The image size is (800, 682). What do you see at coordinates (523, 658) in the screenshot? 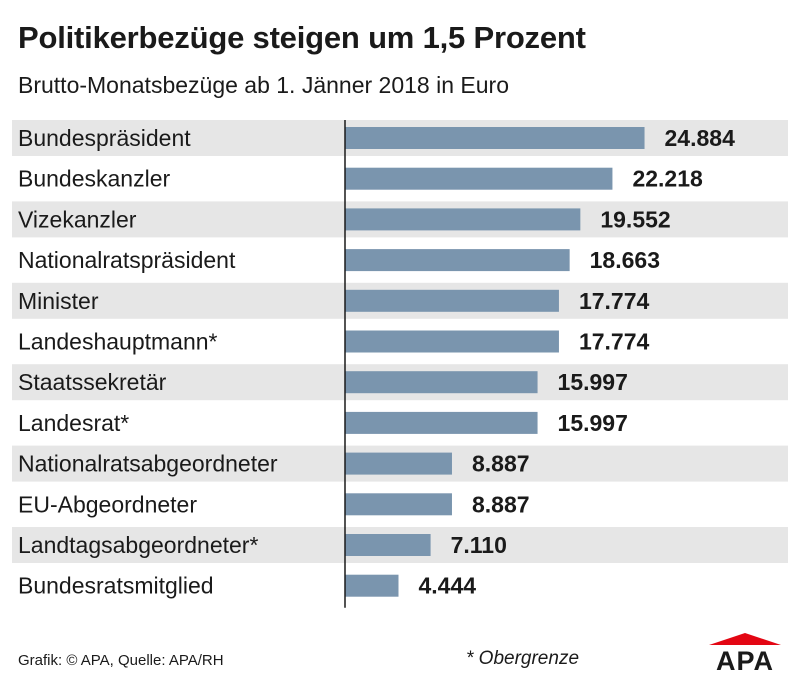
I see `footnote: * Obergrenze` at bounding box center [523, 658].